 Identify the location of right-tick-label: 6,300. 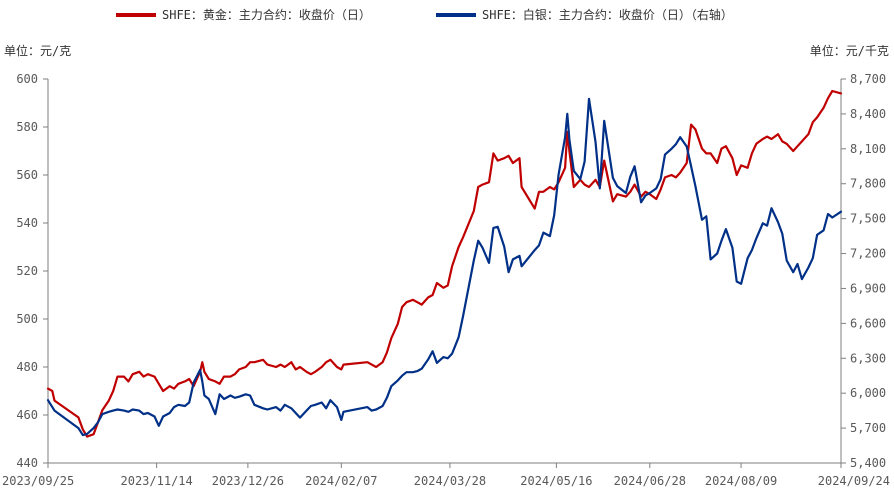
(868, 358).